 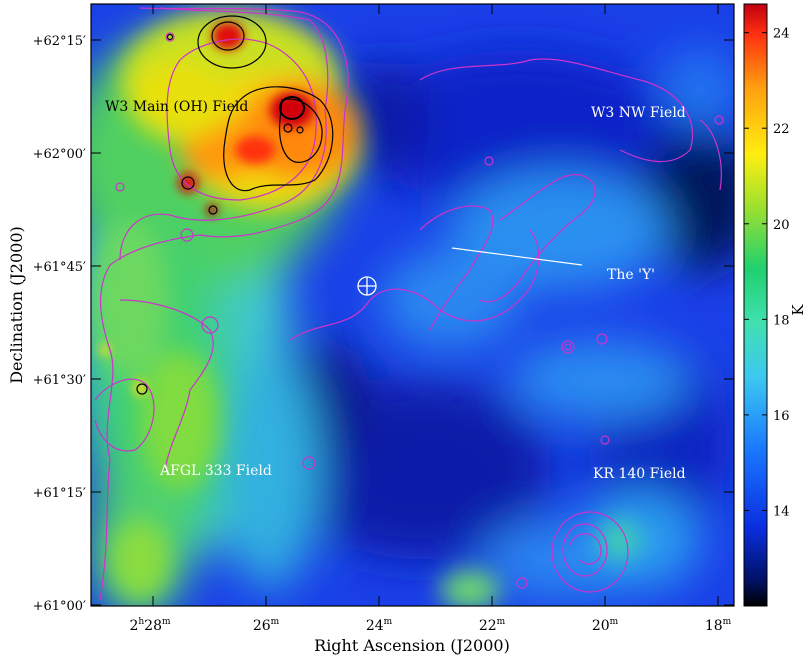 What do you see at coordinates (517, 256) in the screenshot?
I see `y-pointer-line` at bounding box center [517, 256].